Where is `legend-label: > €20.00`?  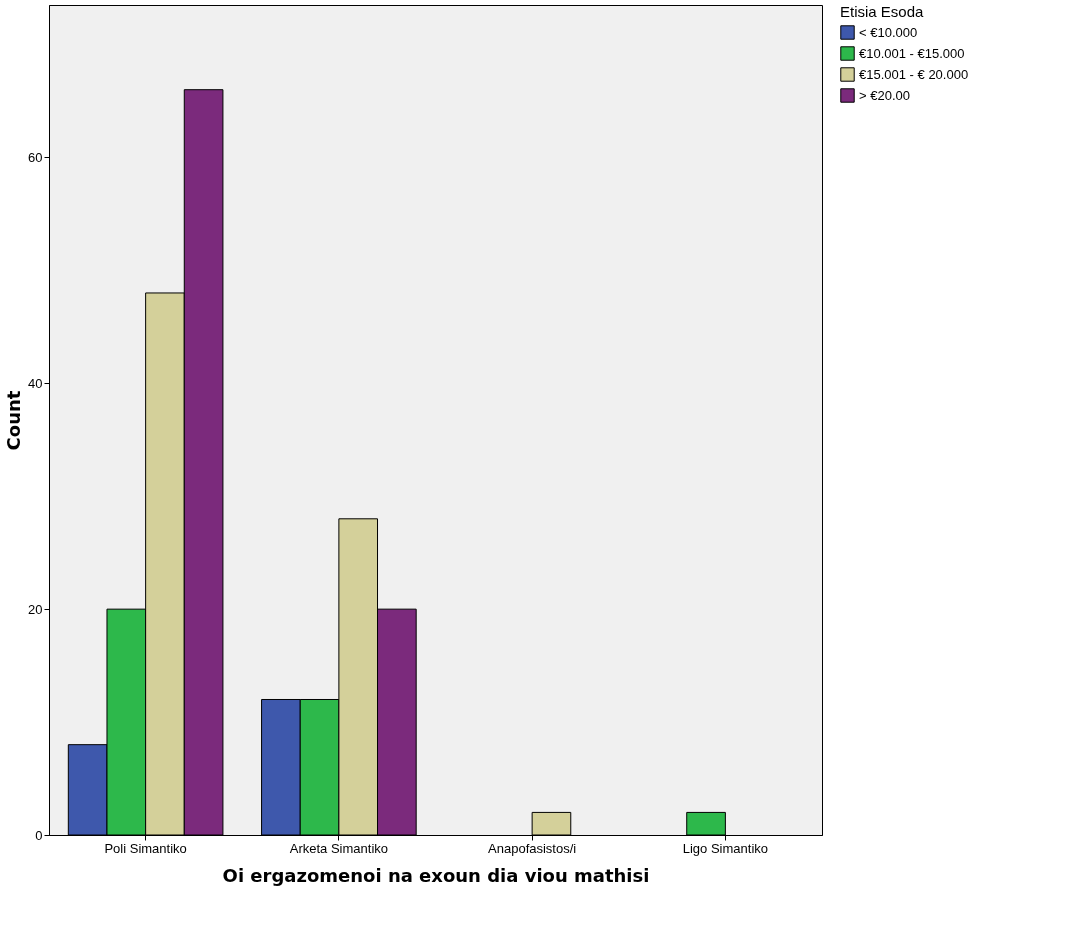
legend-label: > €20.00 is located at coordinates (884, 95).